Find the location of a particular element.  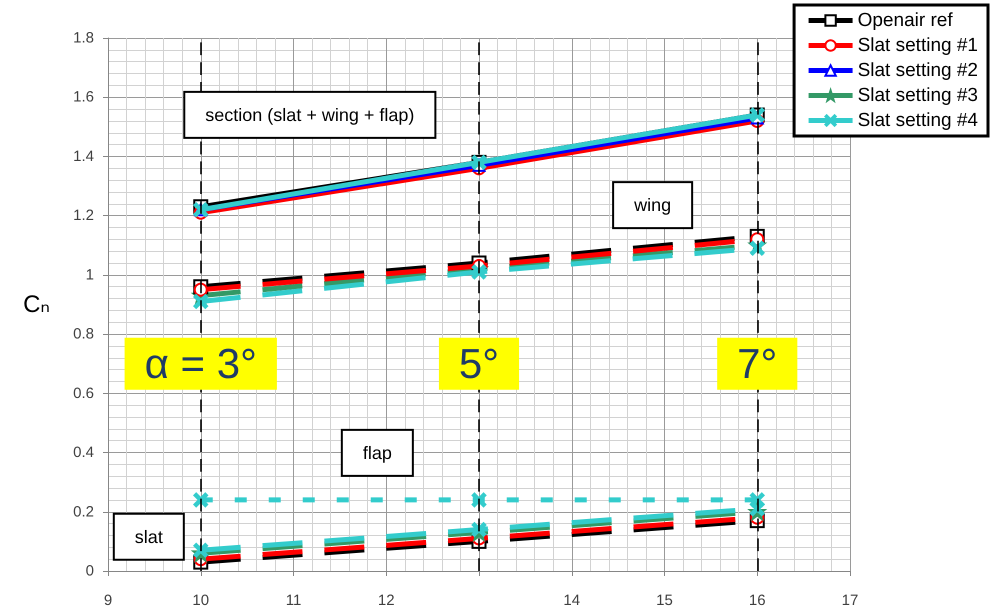

legend-label: Slat setting #2 is located at coordinates (918, 70).